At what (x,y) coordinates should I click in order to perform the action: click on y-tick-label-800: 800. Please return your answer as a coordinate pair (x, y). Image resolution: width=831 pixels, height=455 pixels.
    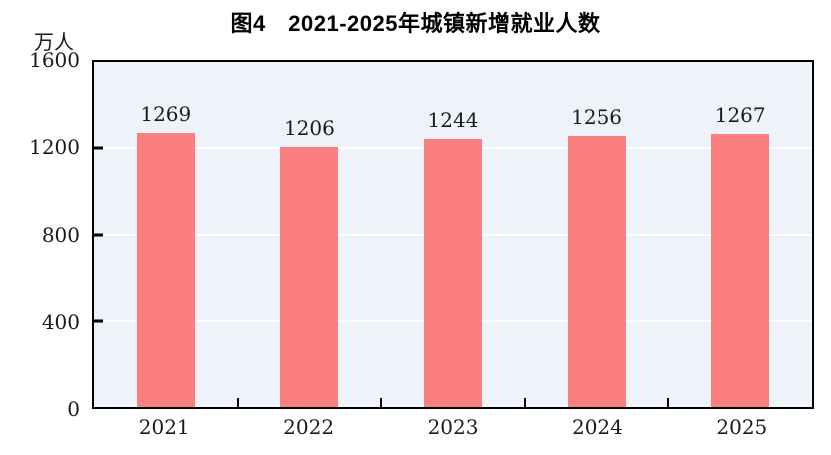
    Looking at the image, I should click on (60, 234).